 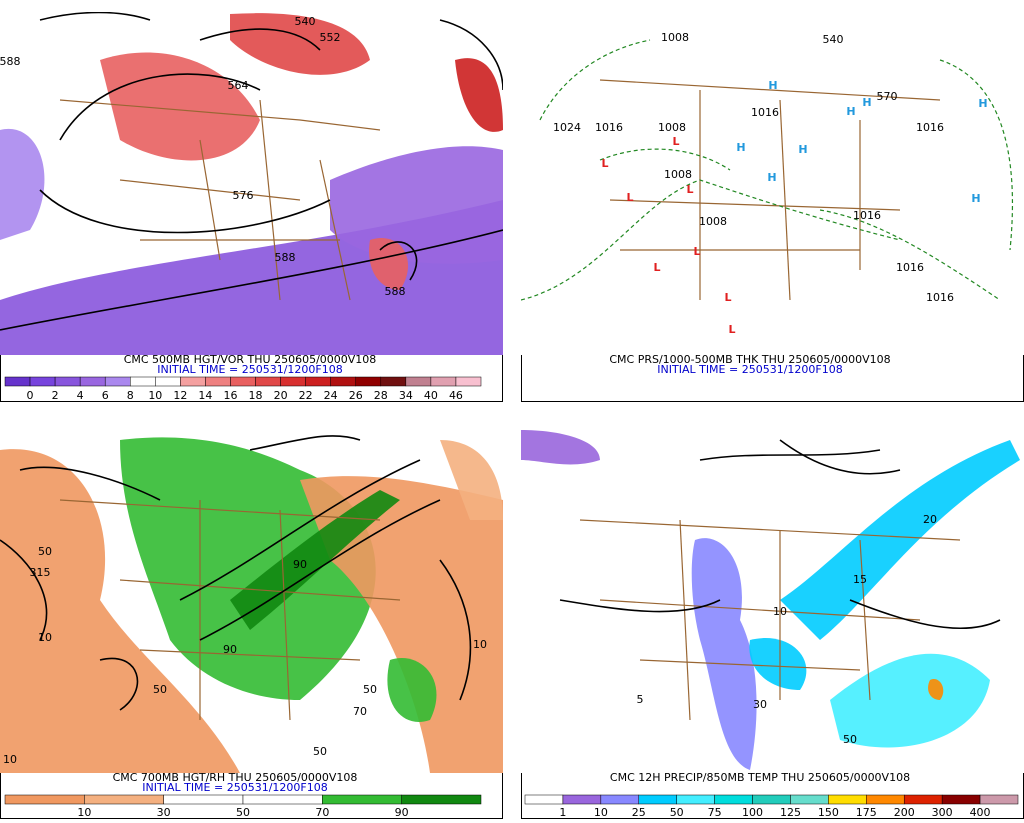 I want to click on contour-label: 15, so click(x=860, y=579).